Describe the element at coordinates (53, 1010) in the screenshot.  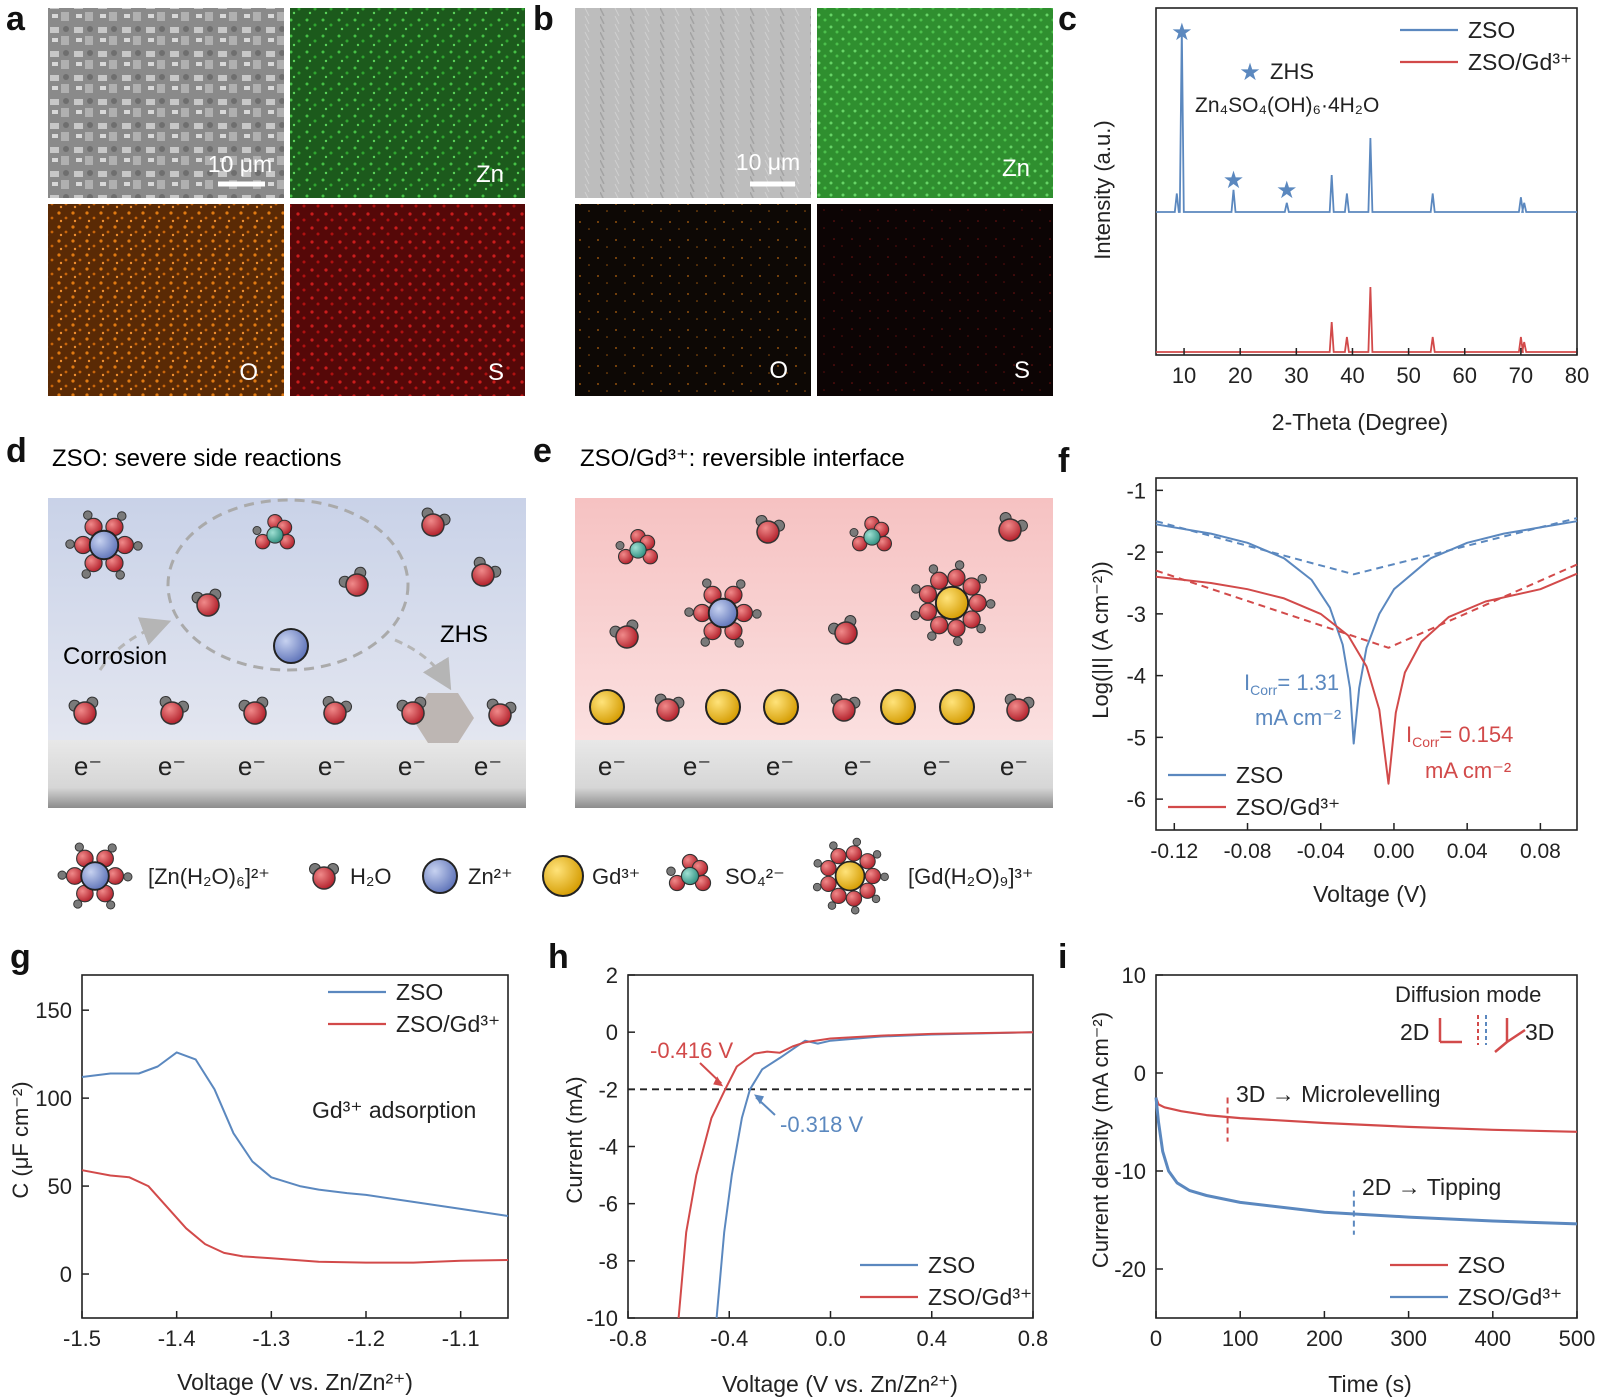
I see `y-tick-label: 150` at that location.